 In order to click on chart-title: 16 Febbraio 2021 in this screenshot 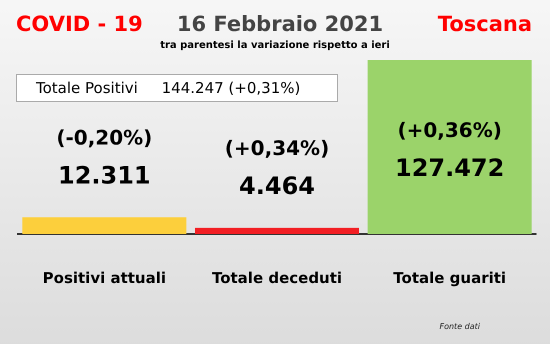, I will do `click(280, 24)`.